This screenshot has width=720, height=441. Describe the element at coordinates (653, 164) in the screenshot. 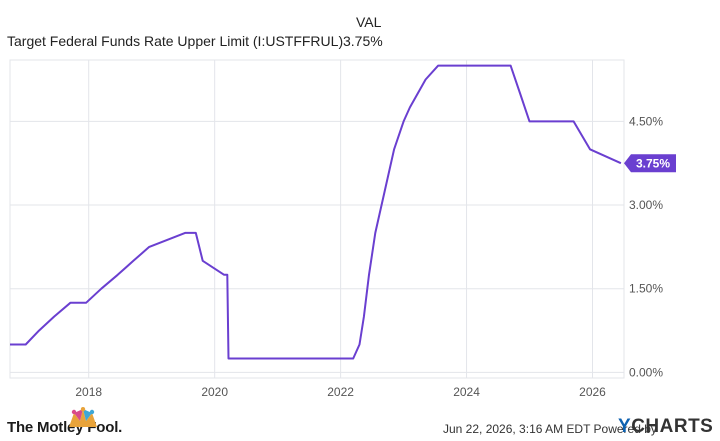

I see `last-value-label: 3.75%` at that location.